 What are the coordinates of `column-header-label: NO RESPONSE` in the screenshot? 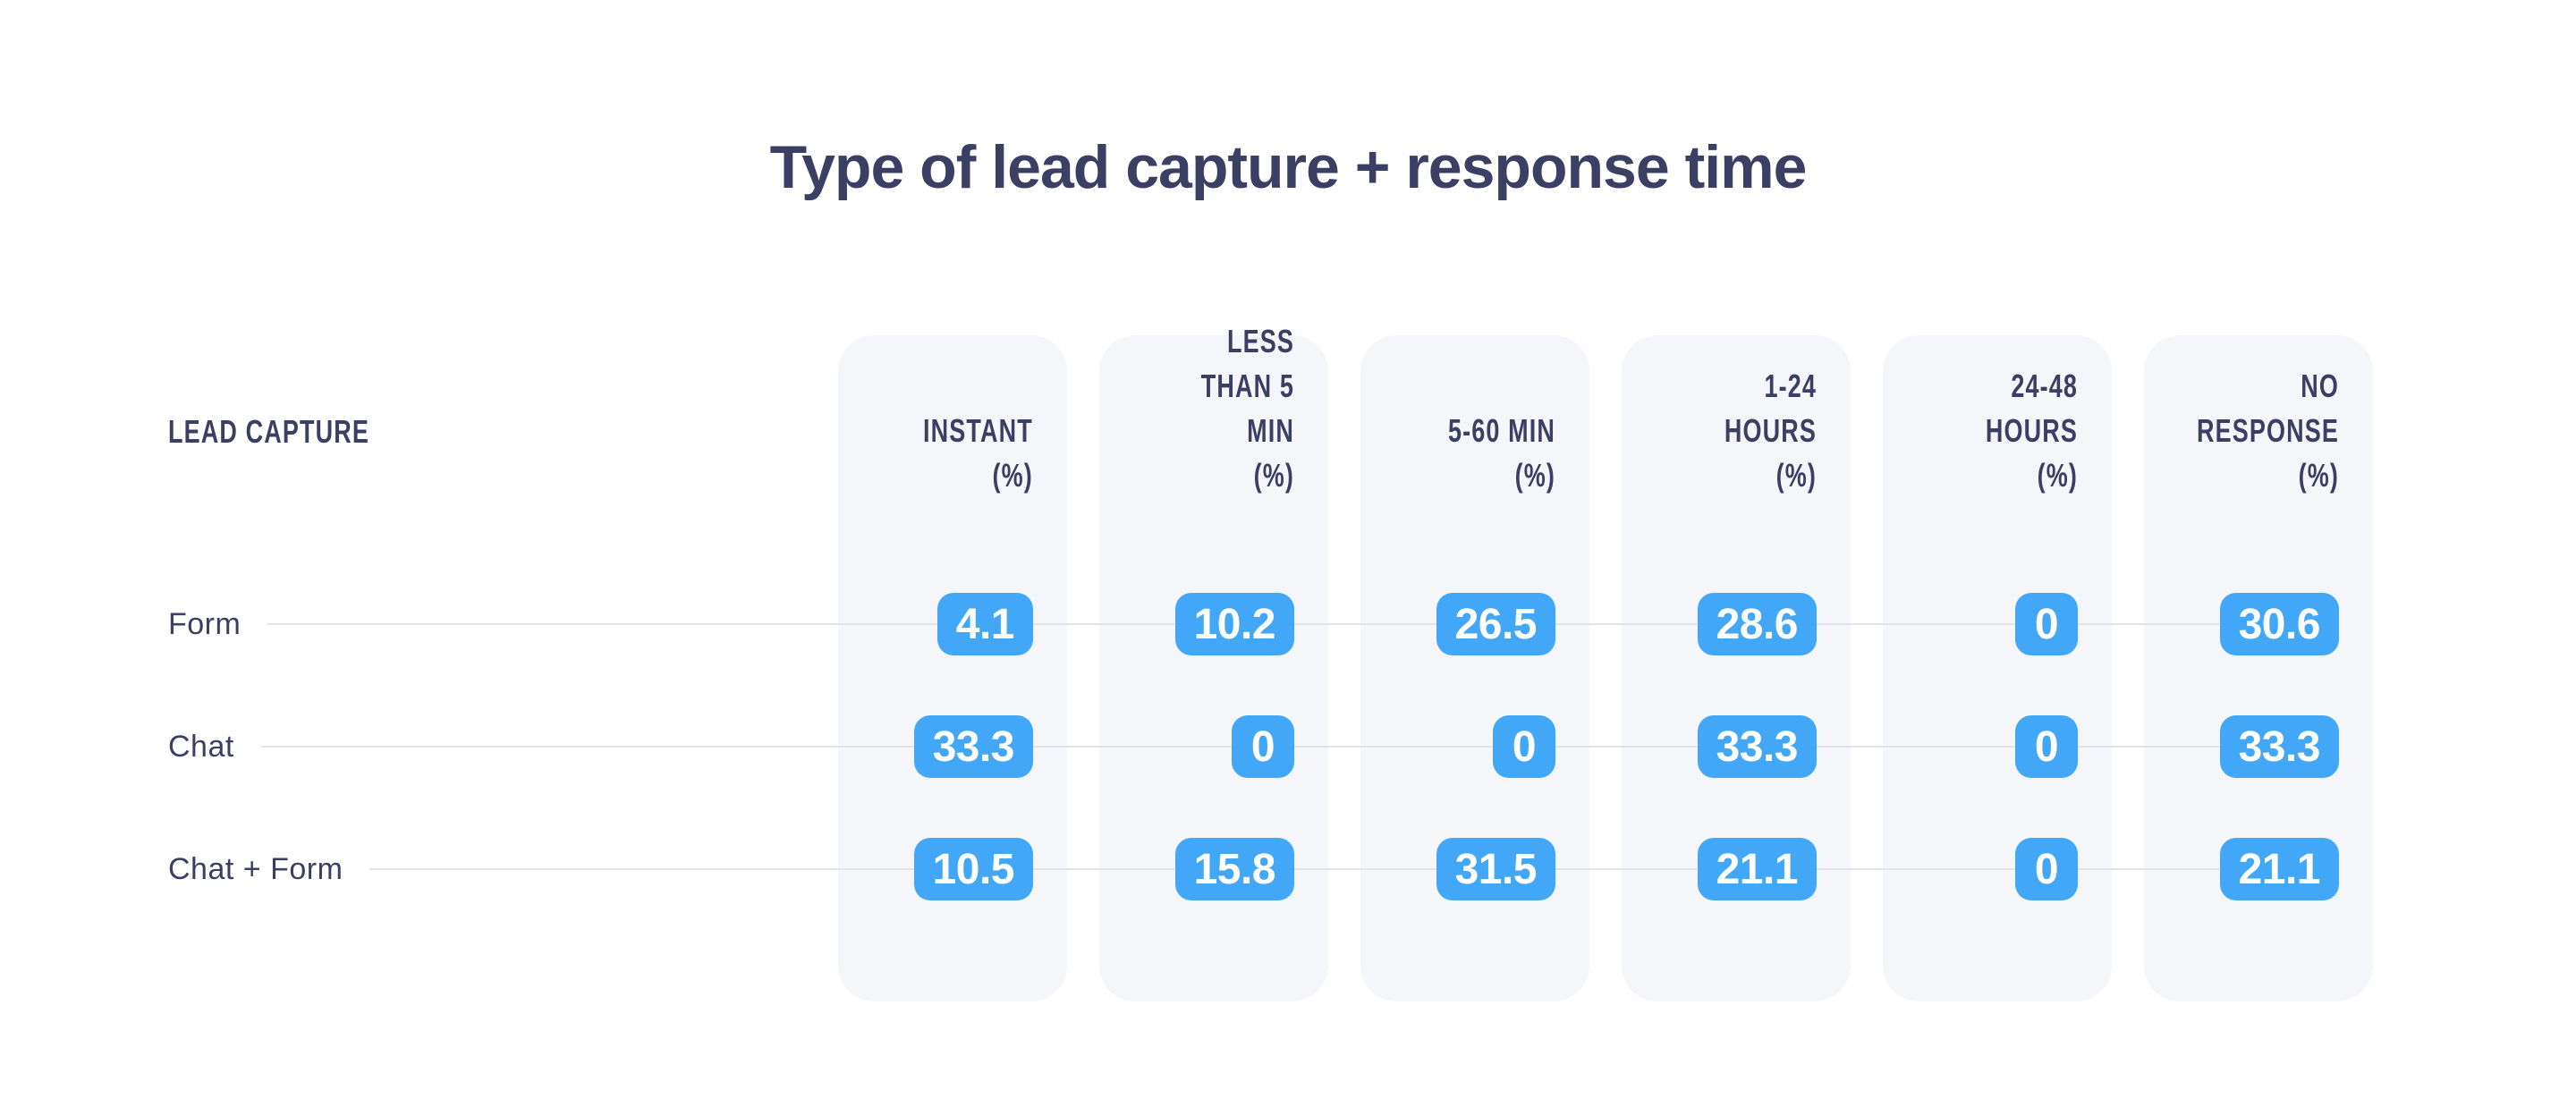 It's located at (2267, 408).